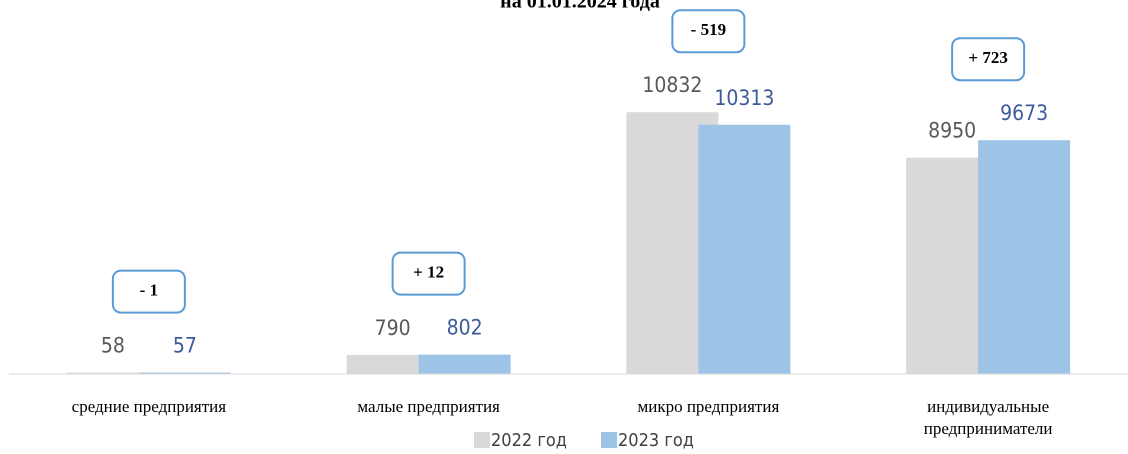 This screenshot has width=1128, height=454. What do you see at coordinates (113, 346) in the screenshot?
I see `value-label: 58` at bounding box center [113, 346].